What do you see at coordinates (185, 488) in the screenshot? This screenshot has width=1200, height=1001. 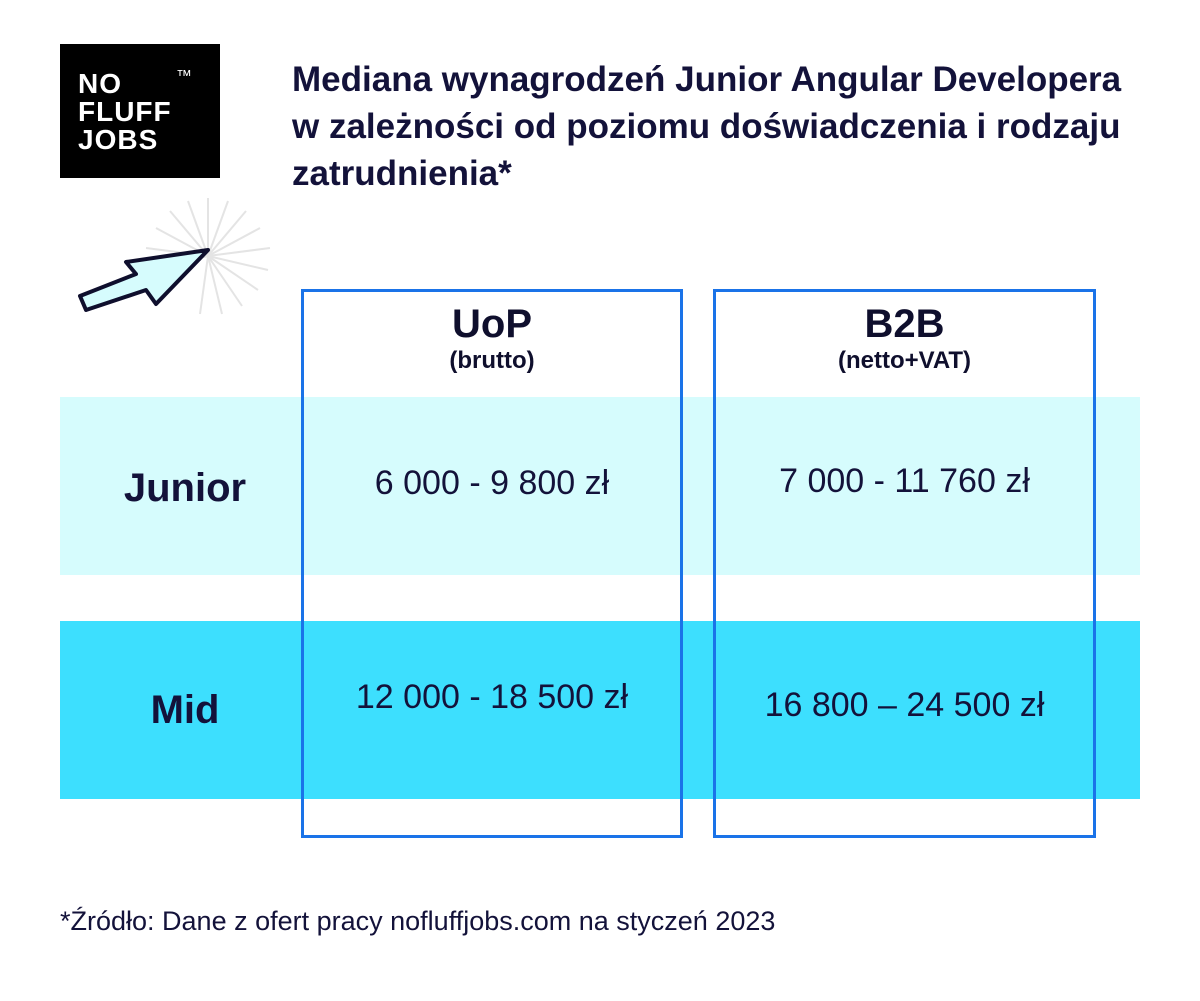 I see `row-label-junior: Junior` at bounding box center [185, 488].